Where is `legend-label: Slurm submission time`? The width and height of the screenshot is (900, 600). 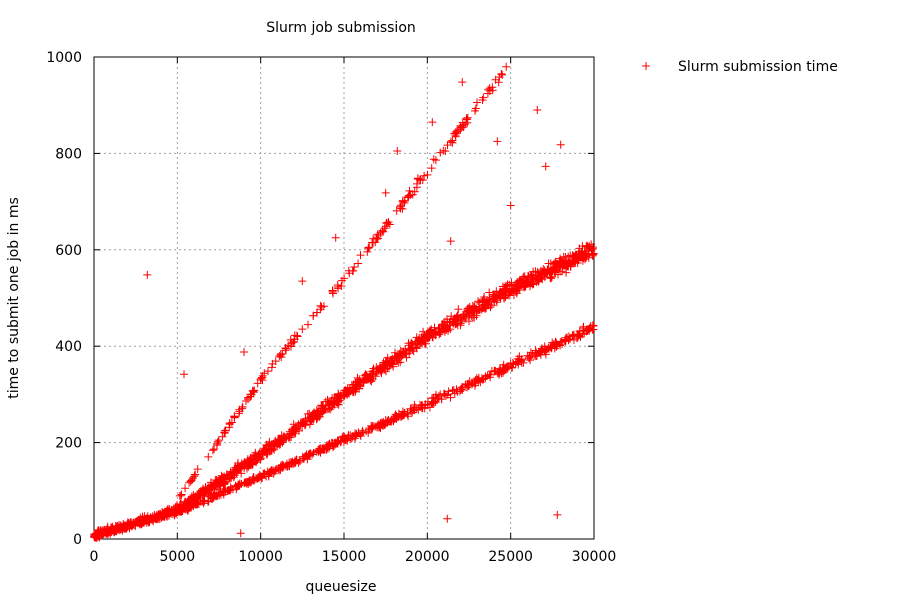 legend-label: Slurm submission time is located at coordinates (758, 67).